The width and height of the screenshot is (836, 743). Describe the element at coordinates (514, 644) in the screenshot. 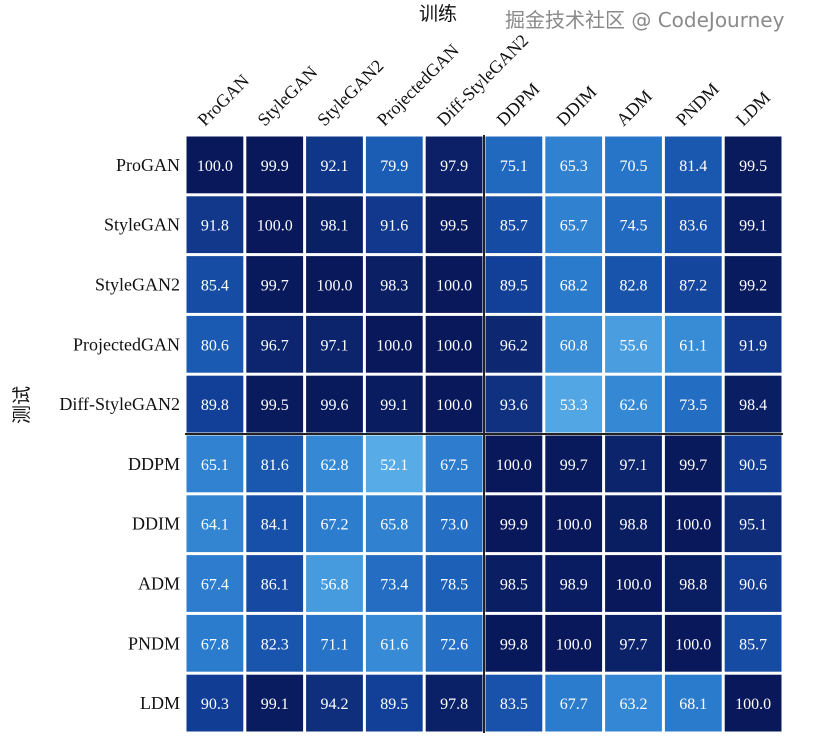

I see `cell-value-label: 99.8` at that location.